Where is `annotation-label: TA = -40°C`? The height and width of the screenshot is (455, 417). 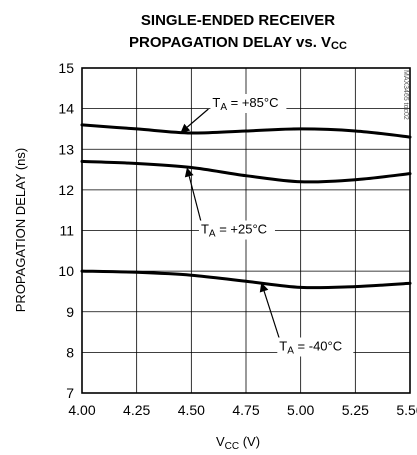 annotation-label: TA = -40°C is located at coordinates (310, 348).